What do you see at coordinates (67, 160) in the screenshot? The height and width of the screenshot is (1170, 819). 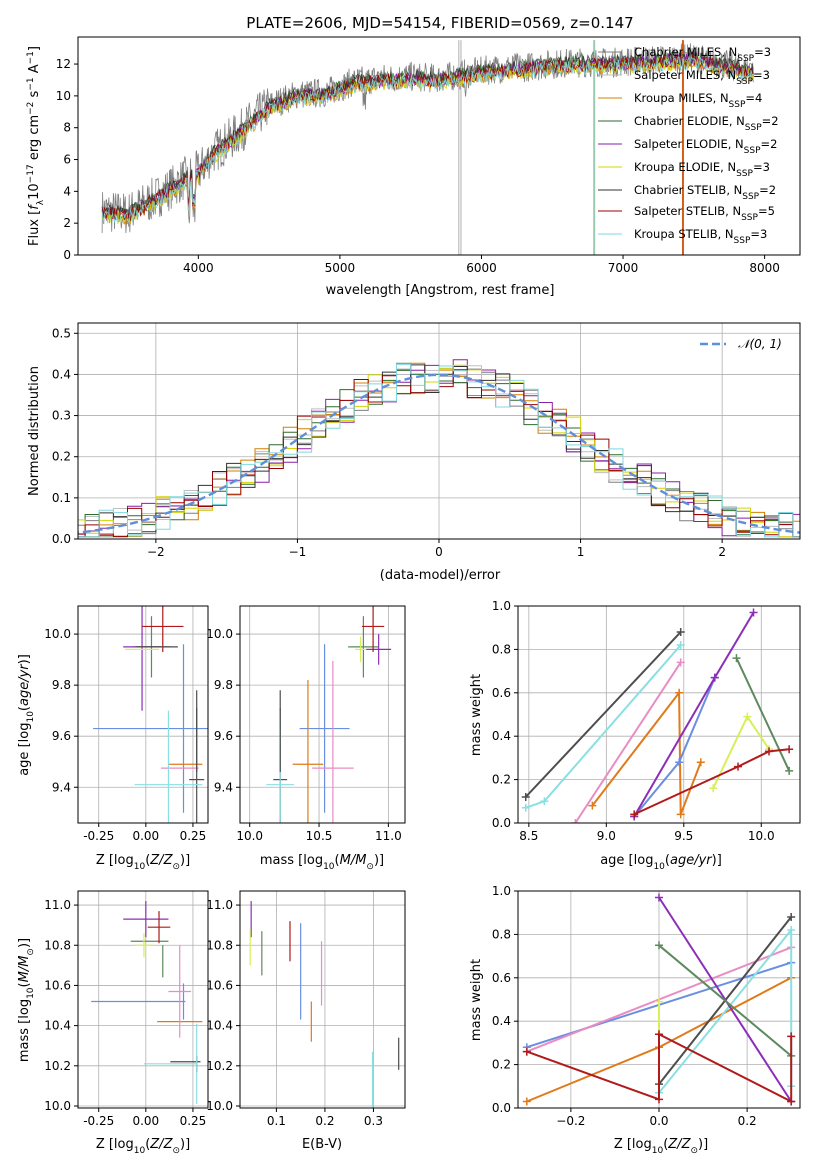 I see `y-tick-label: 6` at bounding box center [67, 160].